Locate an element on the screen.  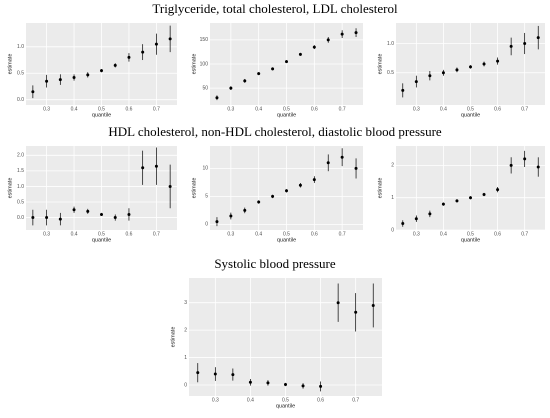
panel: 0 1 2 0.3 0.4 0.5 0.6 0.7 quantile estimate is located at coordinates (461, 194).